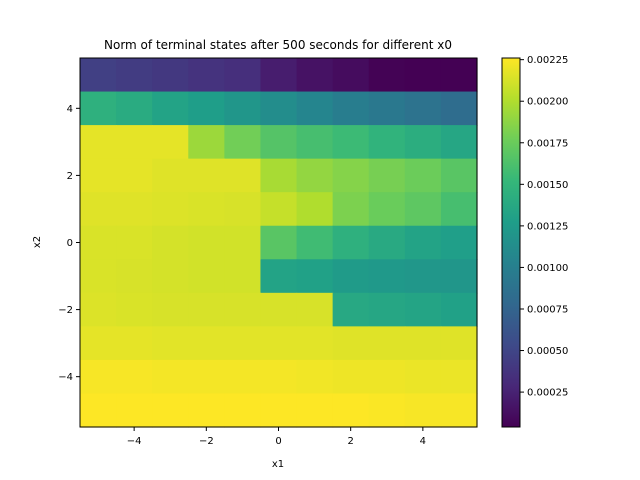 This screenshot has width=640, height=480. I want to click on x-tick-label: 4, so click(423, 441).